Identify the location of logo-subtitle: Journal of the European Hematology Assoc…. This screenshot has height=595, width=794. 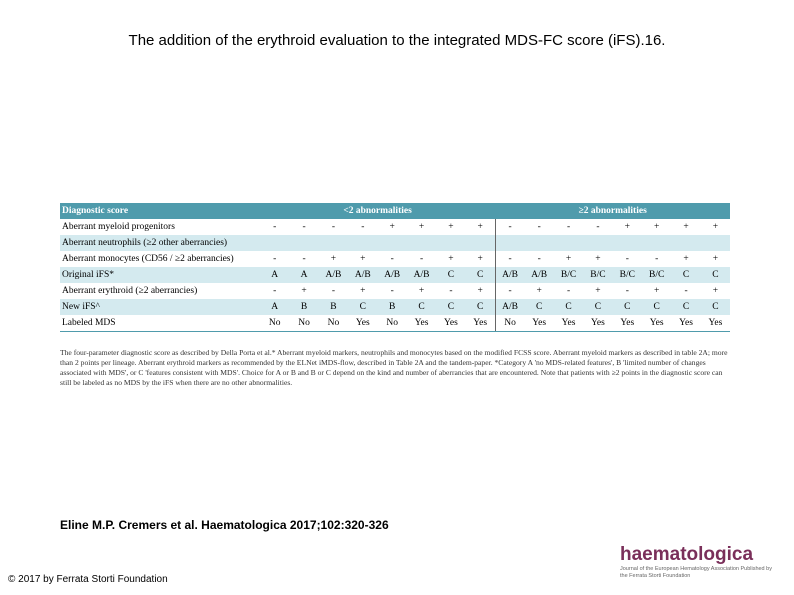
(696, 572).